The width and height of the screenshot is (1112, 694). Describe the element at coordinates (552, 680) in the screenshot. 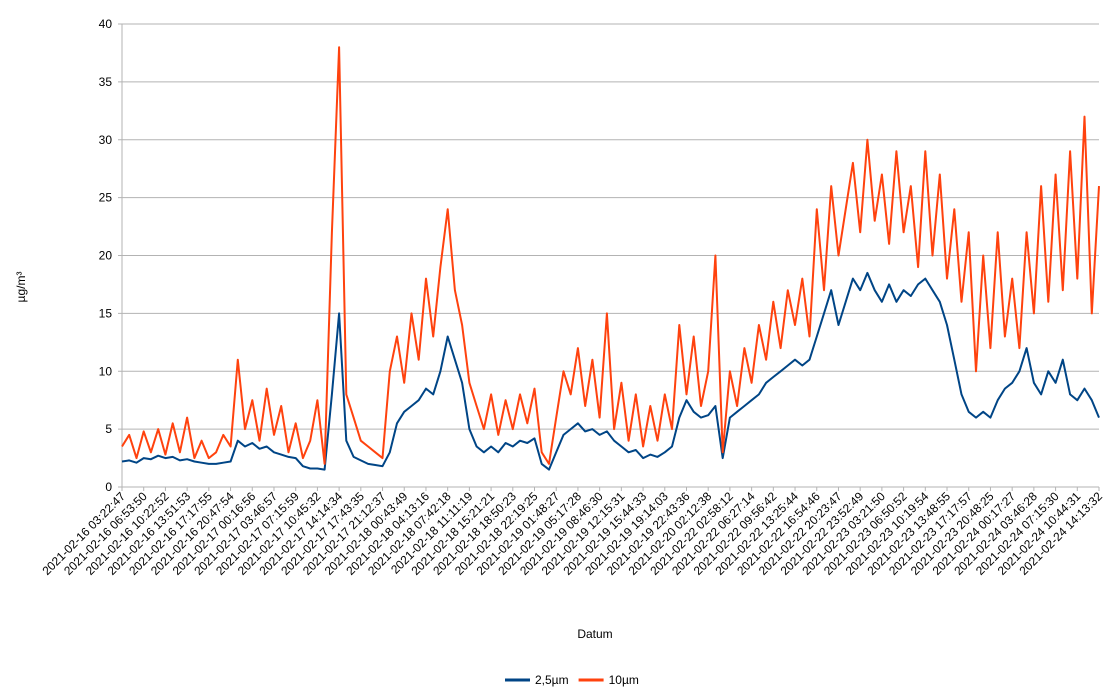

I see `legend-label: 2,5µm` at that location.